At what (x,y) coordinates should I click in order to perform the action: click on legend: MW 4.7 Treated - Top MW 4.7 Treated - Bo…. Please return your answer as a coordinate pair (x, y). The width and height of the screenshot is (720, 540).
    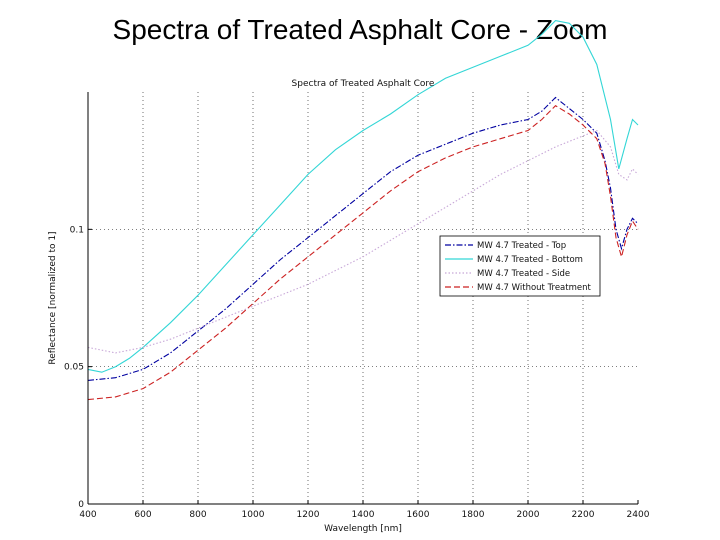
    Looking at the image, I should click on (520, 266).